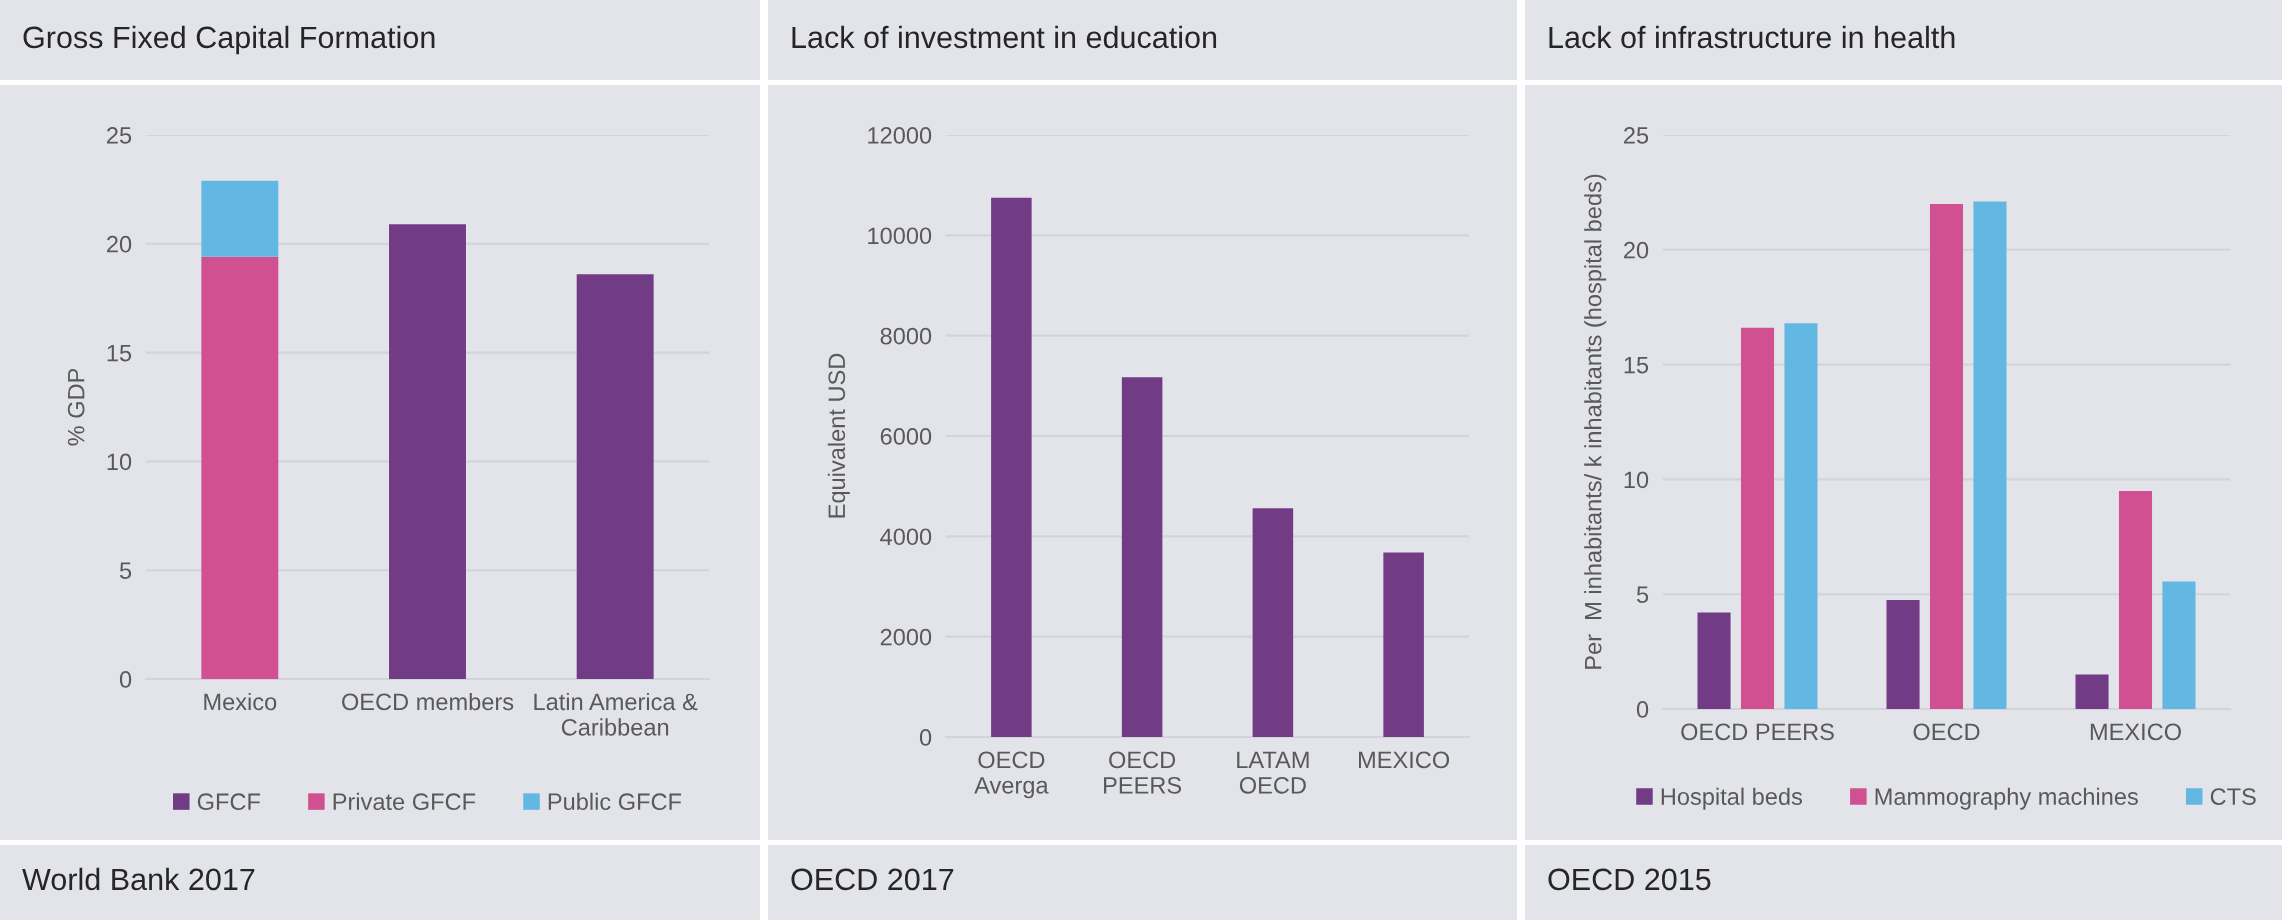  Describe the element at coordinates (2233, 796) in the screenshot. I see `legend-label: CTS` at that location.